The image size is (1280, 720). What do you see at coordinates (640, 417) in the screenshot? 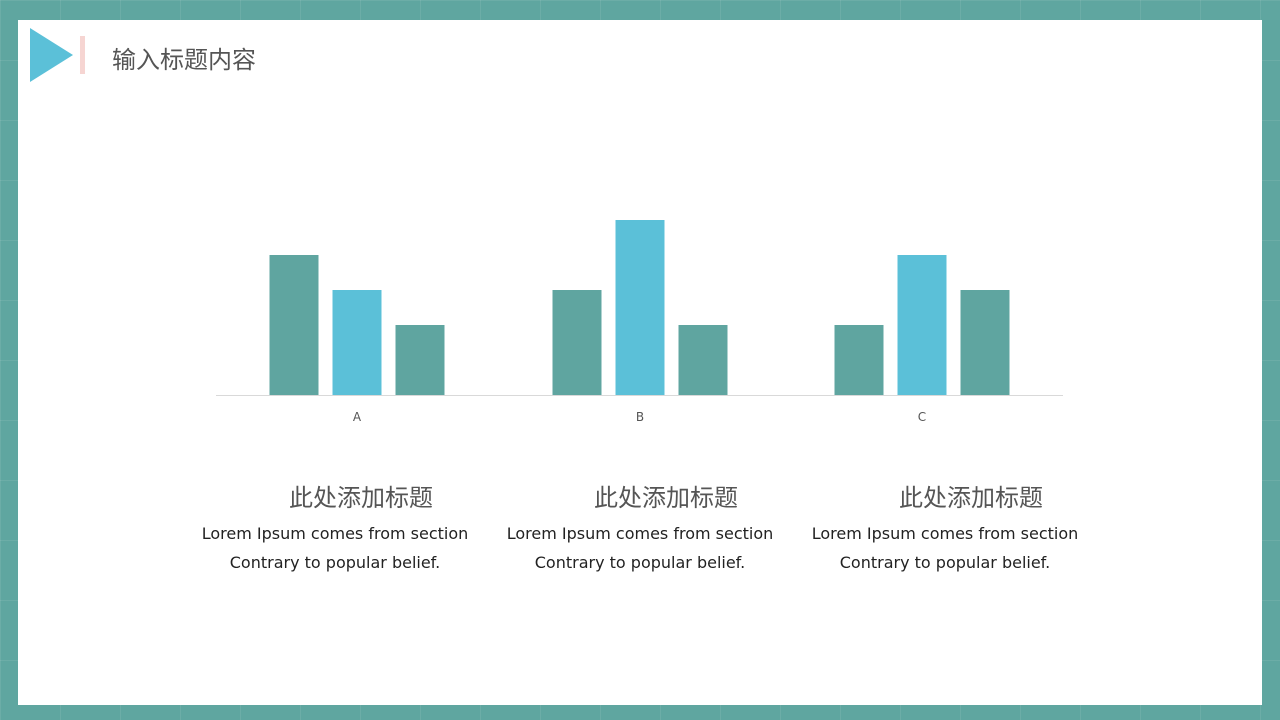
I see `x-tick-label: B` at bounding box center [640, 417].